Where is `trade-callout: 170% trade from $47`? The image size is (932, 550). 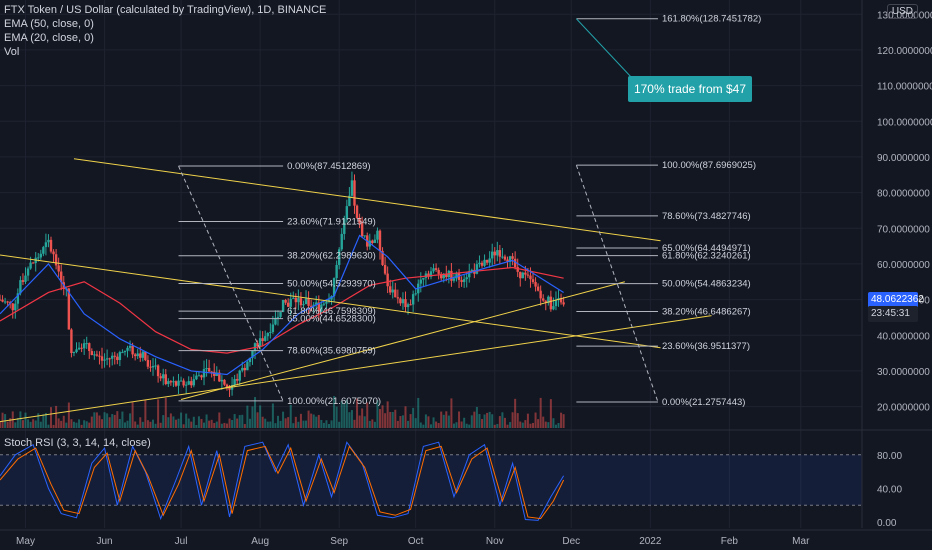 trade-callout: 170% trade from $47 is located at coordinates (690, 89).